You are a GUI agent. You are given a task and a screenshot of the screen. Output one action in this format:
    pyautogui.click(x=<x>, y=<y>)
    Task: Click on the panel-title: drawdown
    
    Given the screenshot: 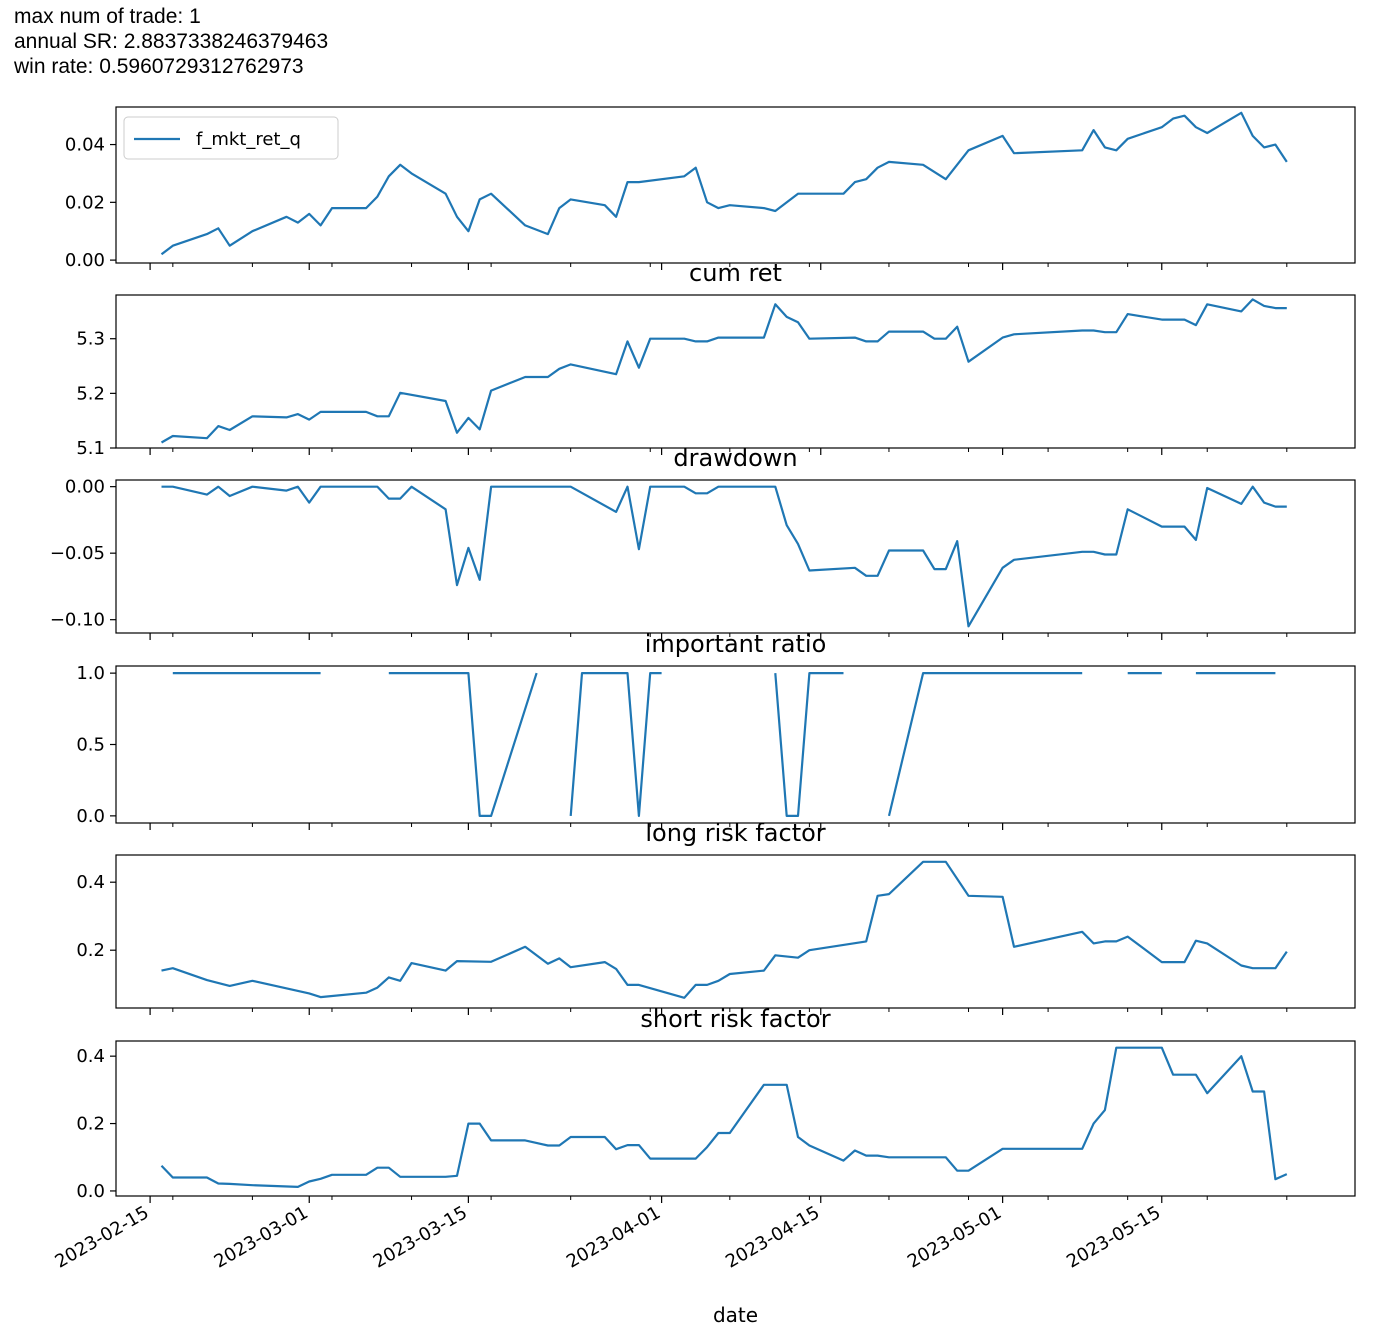 What is the action you would take?
    pyautogui.click(x=735, y=458)
    